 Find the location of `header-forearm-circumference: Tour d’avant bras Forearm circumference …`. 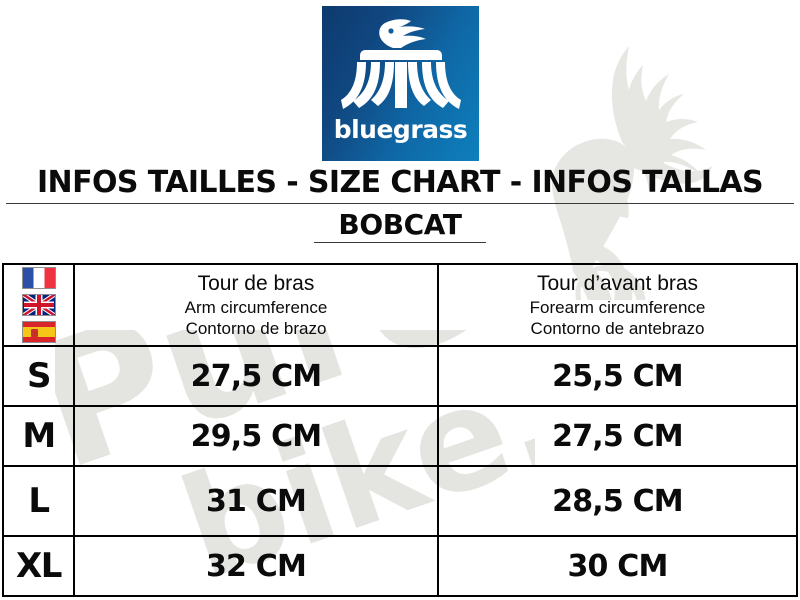

header-forearm-circumference: Tour d’avant bras Forearm circumference … is located at coordinates (617, 305).